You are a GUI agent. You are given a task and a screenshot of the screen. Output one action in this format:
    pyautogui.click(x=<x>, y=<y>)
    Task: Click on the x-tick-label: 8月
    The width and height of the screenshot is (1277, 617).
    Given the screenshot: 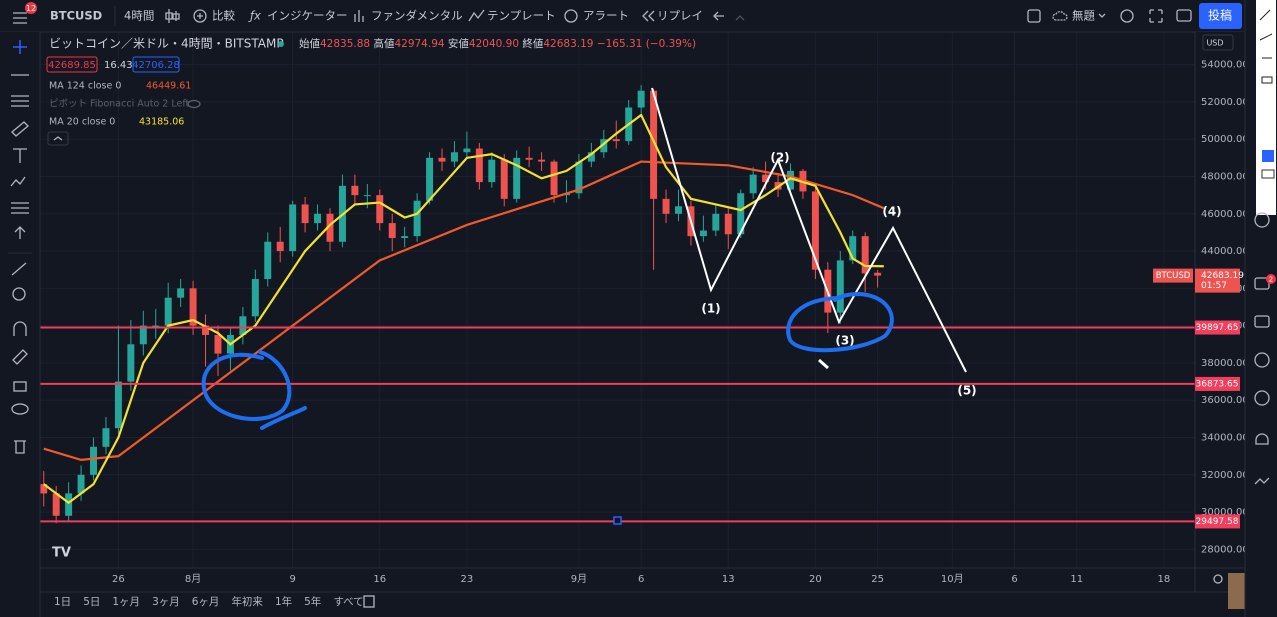 What is the action you would take?
    pyautogui.click(x=193, y=579)
    